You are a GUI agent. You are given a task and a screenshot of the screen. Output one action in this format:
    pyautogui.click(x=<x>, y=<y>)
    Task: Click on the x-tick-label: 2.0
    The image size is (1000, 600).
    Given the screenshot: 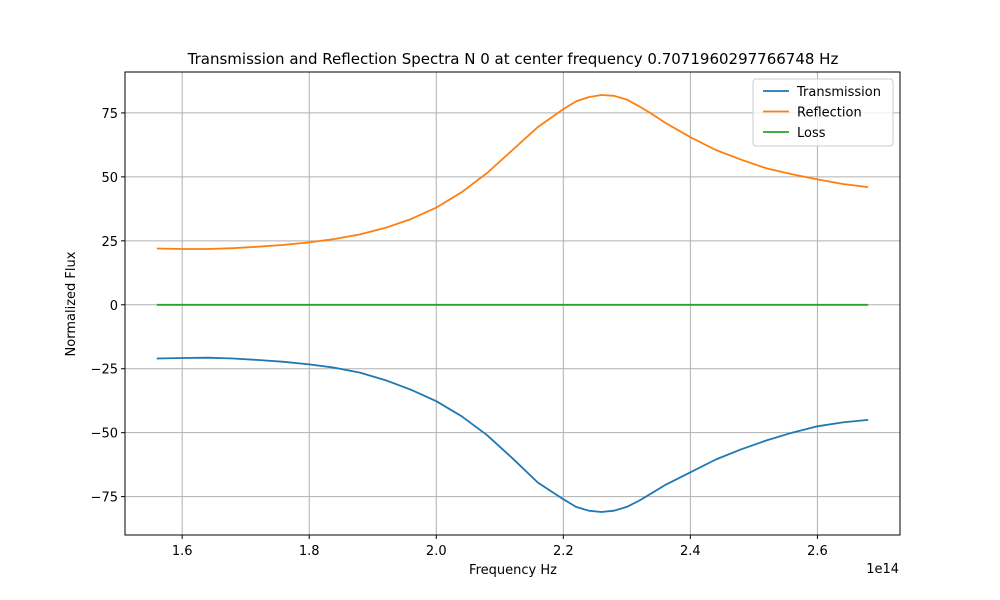 What is the action you would take?
    pyautogui.click(x=436, y=551)
    